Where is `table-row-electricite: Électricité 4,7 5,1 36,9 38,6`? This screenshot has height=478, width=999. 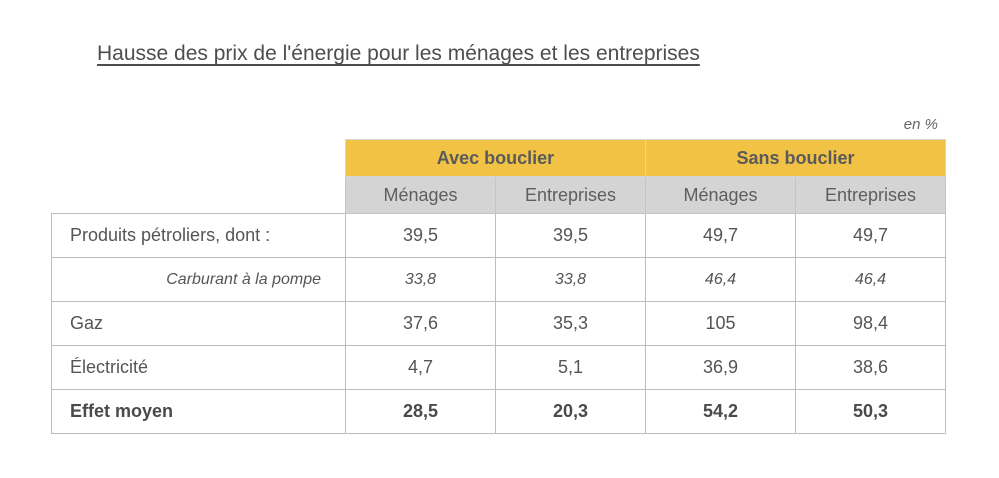 table-row-electricite: Électricité 4,7 5,1 36,9 38,6 is located at coordinates (498, 367).